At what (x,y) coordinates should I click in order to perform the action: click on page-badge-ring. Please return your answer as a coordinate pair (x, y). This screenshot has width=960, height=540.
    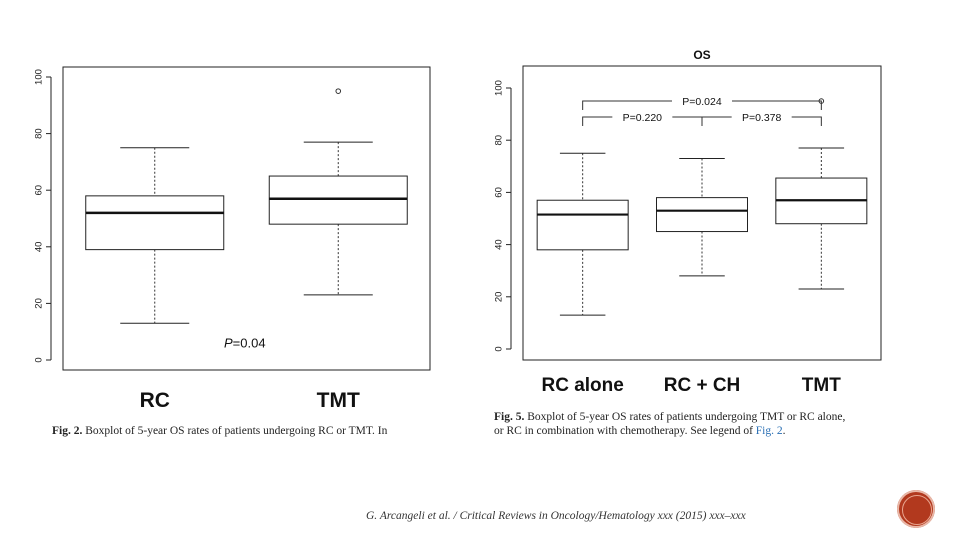
    Looking at the image, I should click on (917, 510).